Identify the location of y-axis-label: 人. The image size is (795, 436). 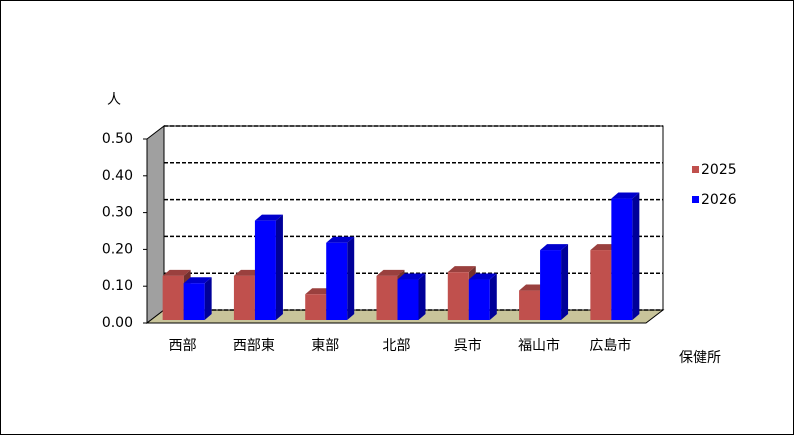
(114, 100).